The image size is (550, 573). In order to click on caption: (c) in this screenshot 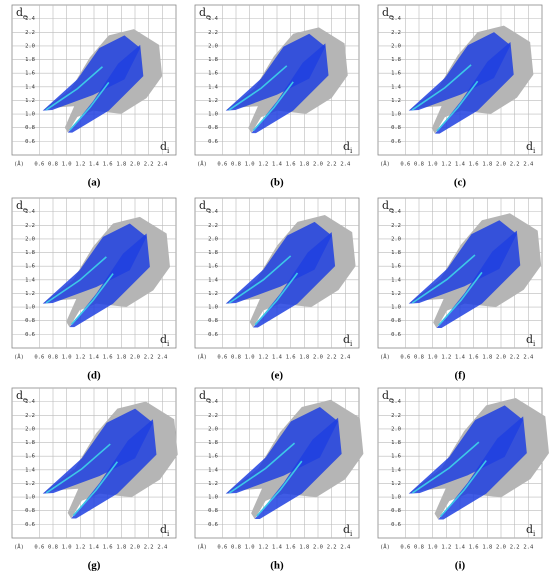, I will do `click(460, 183)`.